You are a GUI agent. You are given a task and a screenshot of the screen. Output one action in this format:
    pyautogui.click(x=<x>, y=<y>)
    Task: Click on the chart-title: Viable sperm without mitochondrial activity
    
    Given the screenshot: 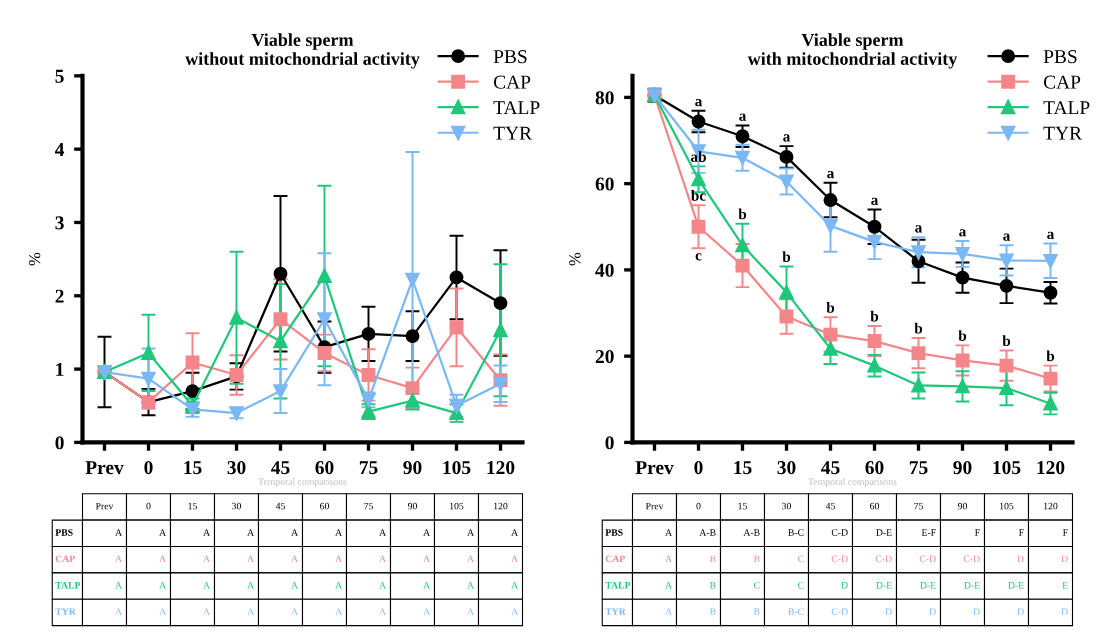 What is the action you would take?
    pyautogui.click(x=302, y=51)
    